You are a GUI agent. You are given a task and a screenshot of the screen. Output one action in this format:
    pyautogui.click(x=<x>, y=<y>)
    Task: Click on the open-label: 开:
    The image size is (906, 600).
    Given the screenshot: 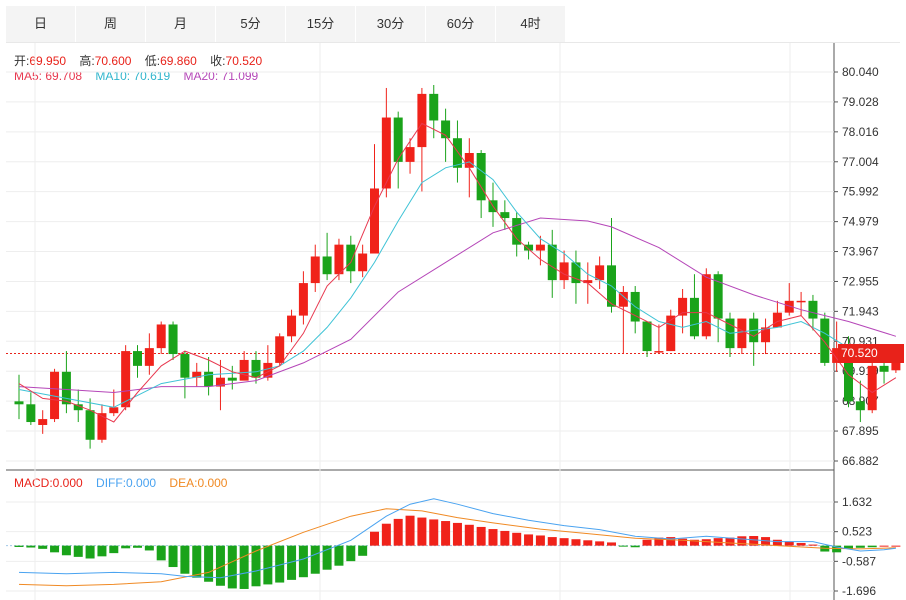 What is the action you would take?
    pyautogui.click(x=22, y=61)
    